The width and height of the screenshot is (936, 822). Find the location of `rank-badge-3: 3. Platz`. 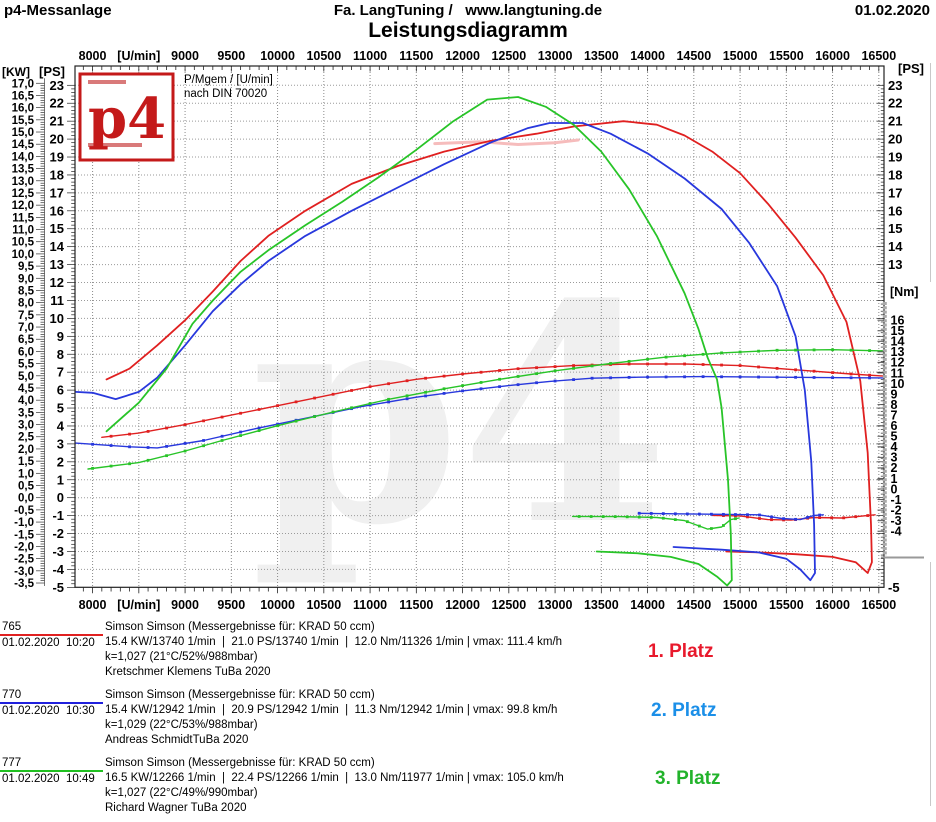

rank-badge-3: 3. Platz is located at coordinates (688, 778).